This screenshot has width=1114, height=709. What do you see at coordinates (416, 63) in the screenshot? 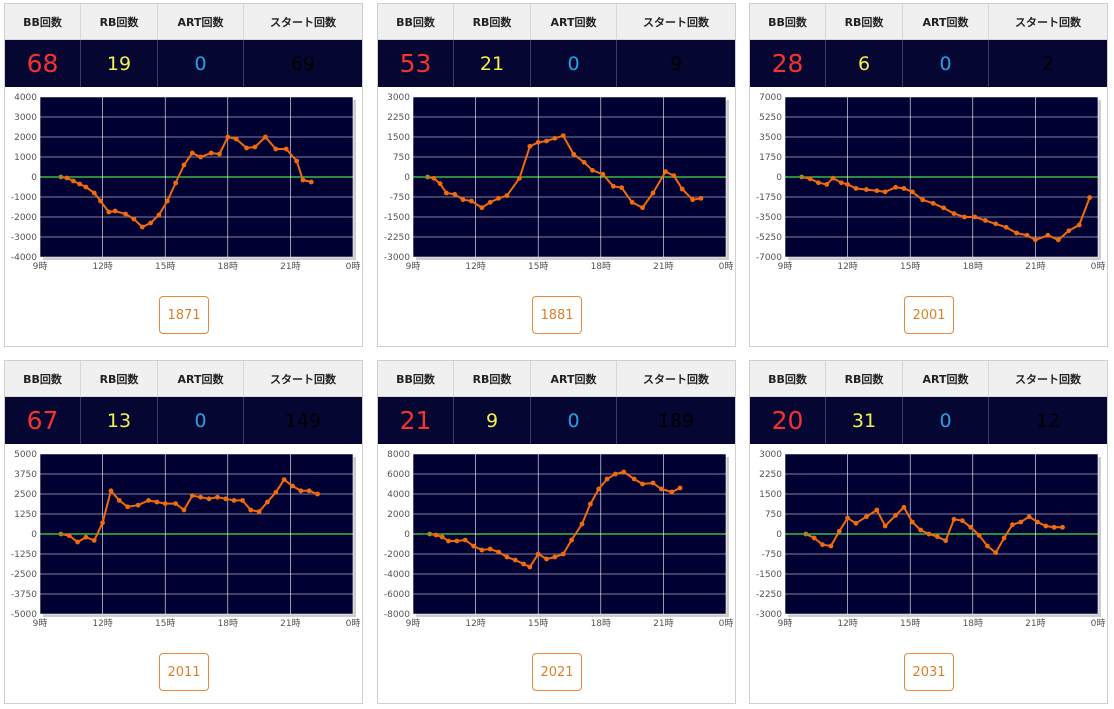
I see `bb-count-value: 53` at bounding box center [416, 63].